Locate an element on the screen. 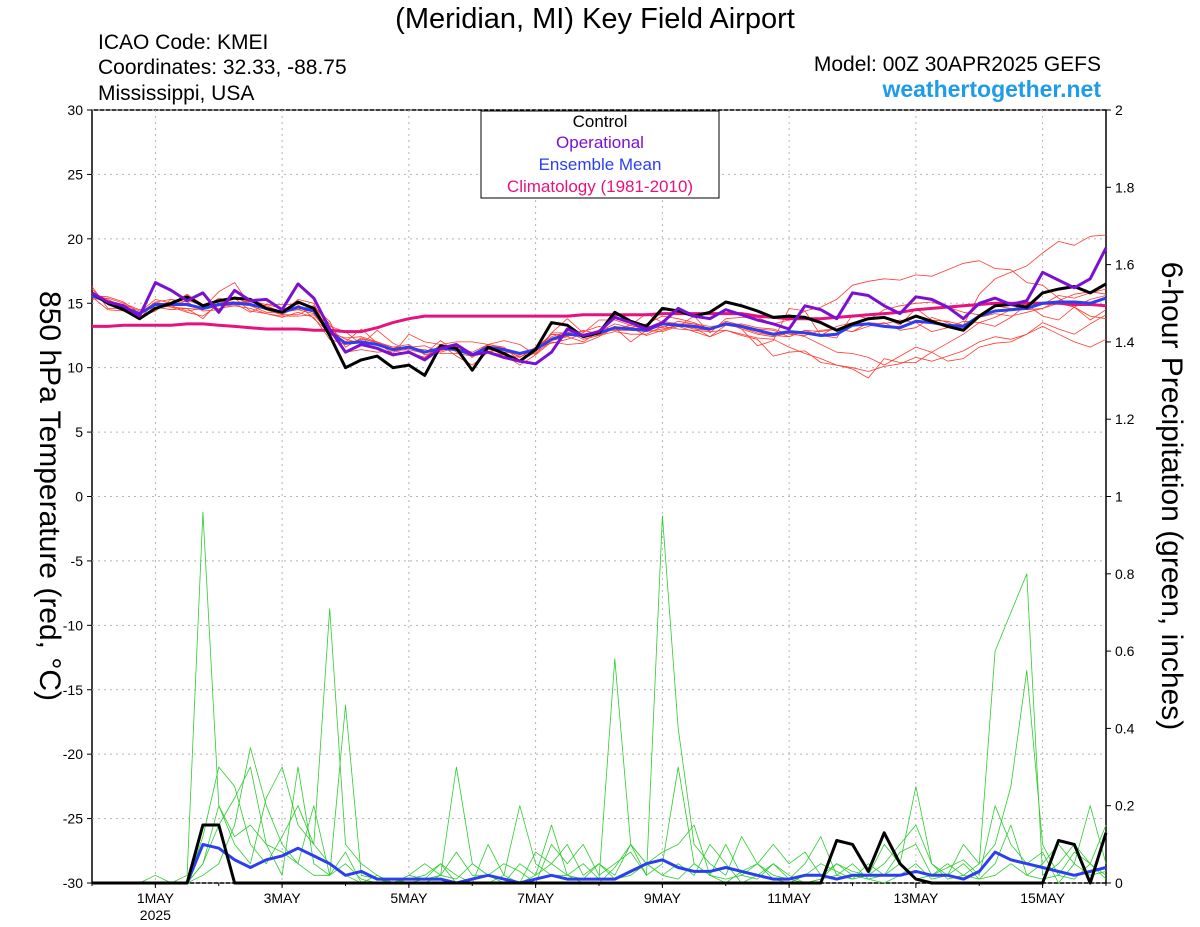 The height and width of the screenshot is (927, 1200). y-left-tick-label: -20 is located at coordinates (73, 754).